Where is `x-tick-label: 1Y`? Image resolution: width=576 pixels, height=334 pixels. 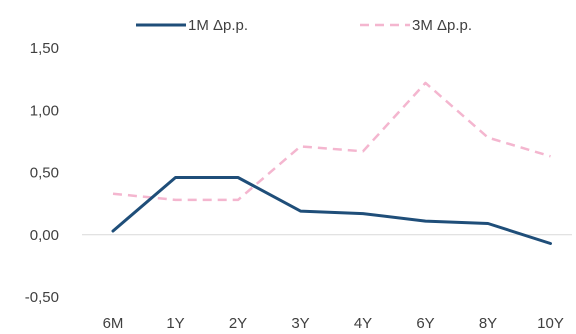 x-tick-label: 1Y is located at coordinates (175, 323).